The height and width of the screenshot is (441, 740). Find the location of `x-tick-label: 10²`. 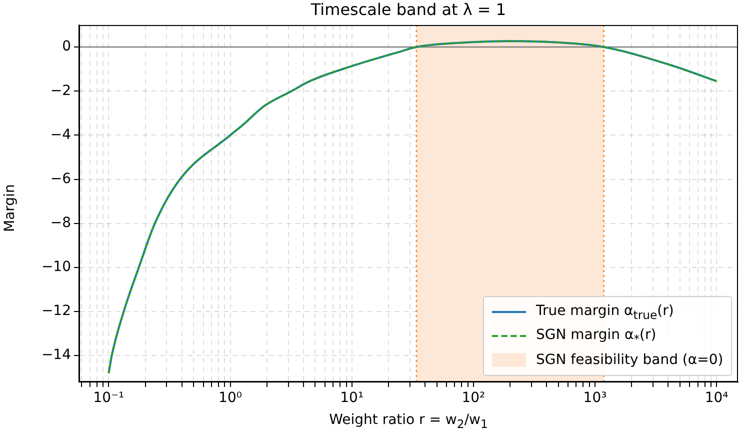

x-tick-label: 10² is located at coordinates (474, 398).